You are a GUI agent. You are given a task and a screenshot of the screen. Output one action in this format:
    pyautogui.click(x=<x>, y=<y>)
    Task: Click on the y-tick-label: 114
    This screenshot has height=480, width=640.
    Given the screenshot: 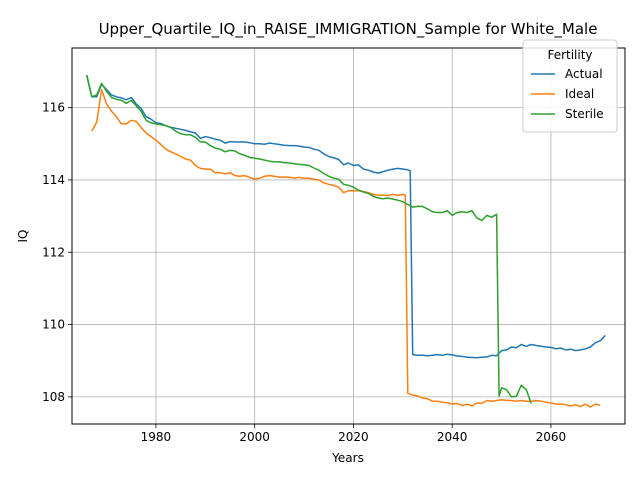 What is the action you would take?
    pyautogui.click(x=53, y=180)
    